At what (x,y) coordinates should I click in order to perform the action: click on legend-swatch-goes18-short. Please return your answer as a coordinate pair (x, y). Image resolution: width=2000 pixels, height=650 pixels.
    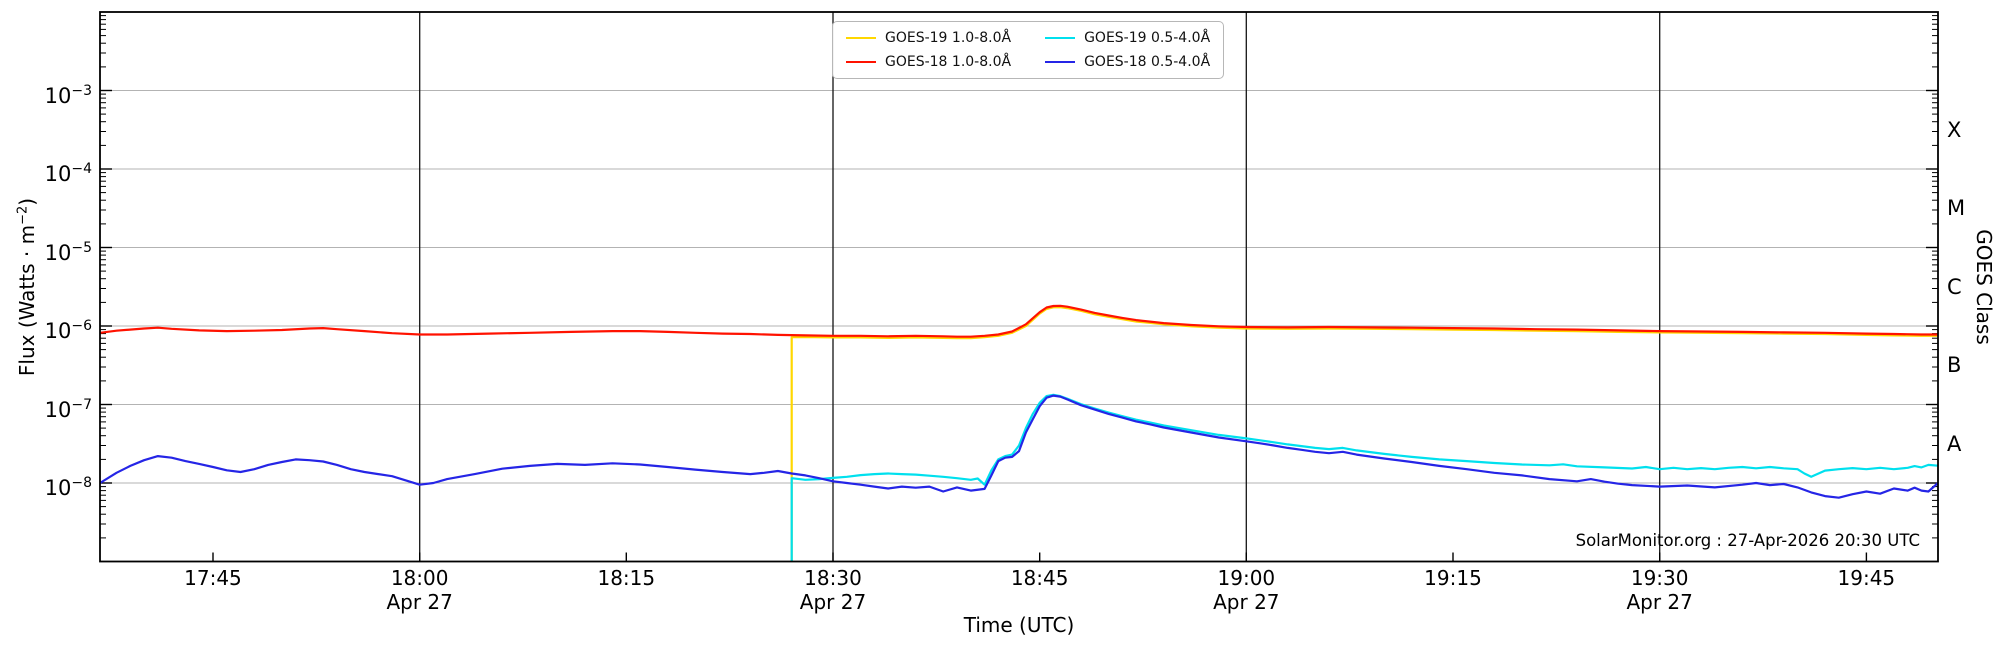
    Looking at the image, I should click on (1060, 62).